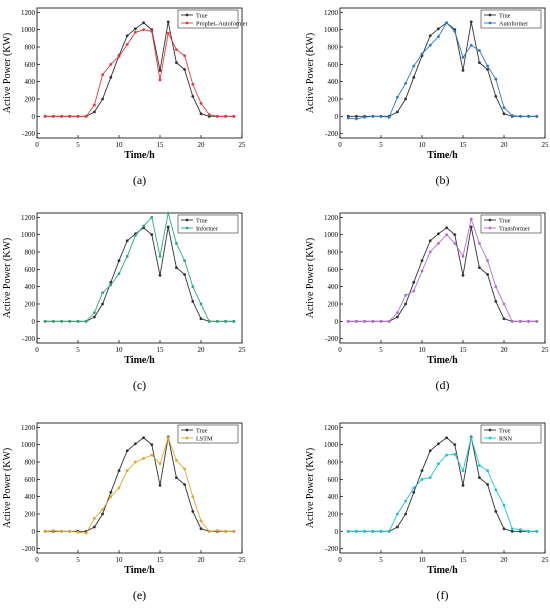 The image size is (550, 612). What do you see at coordinates (511, 19) in the screenshot?
I see `legend-box` at bounding box center [511, 19].